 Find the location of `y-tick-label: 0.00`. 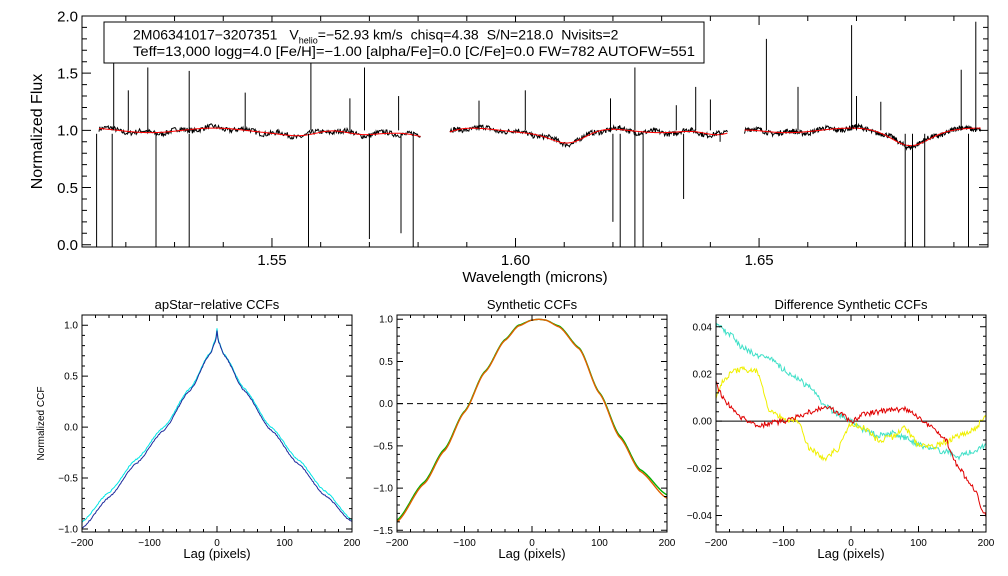

y-tick-label: 0.00 is located at coordinates (703, 422).